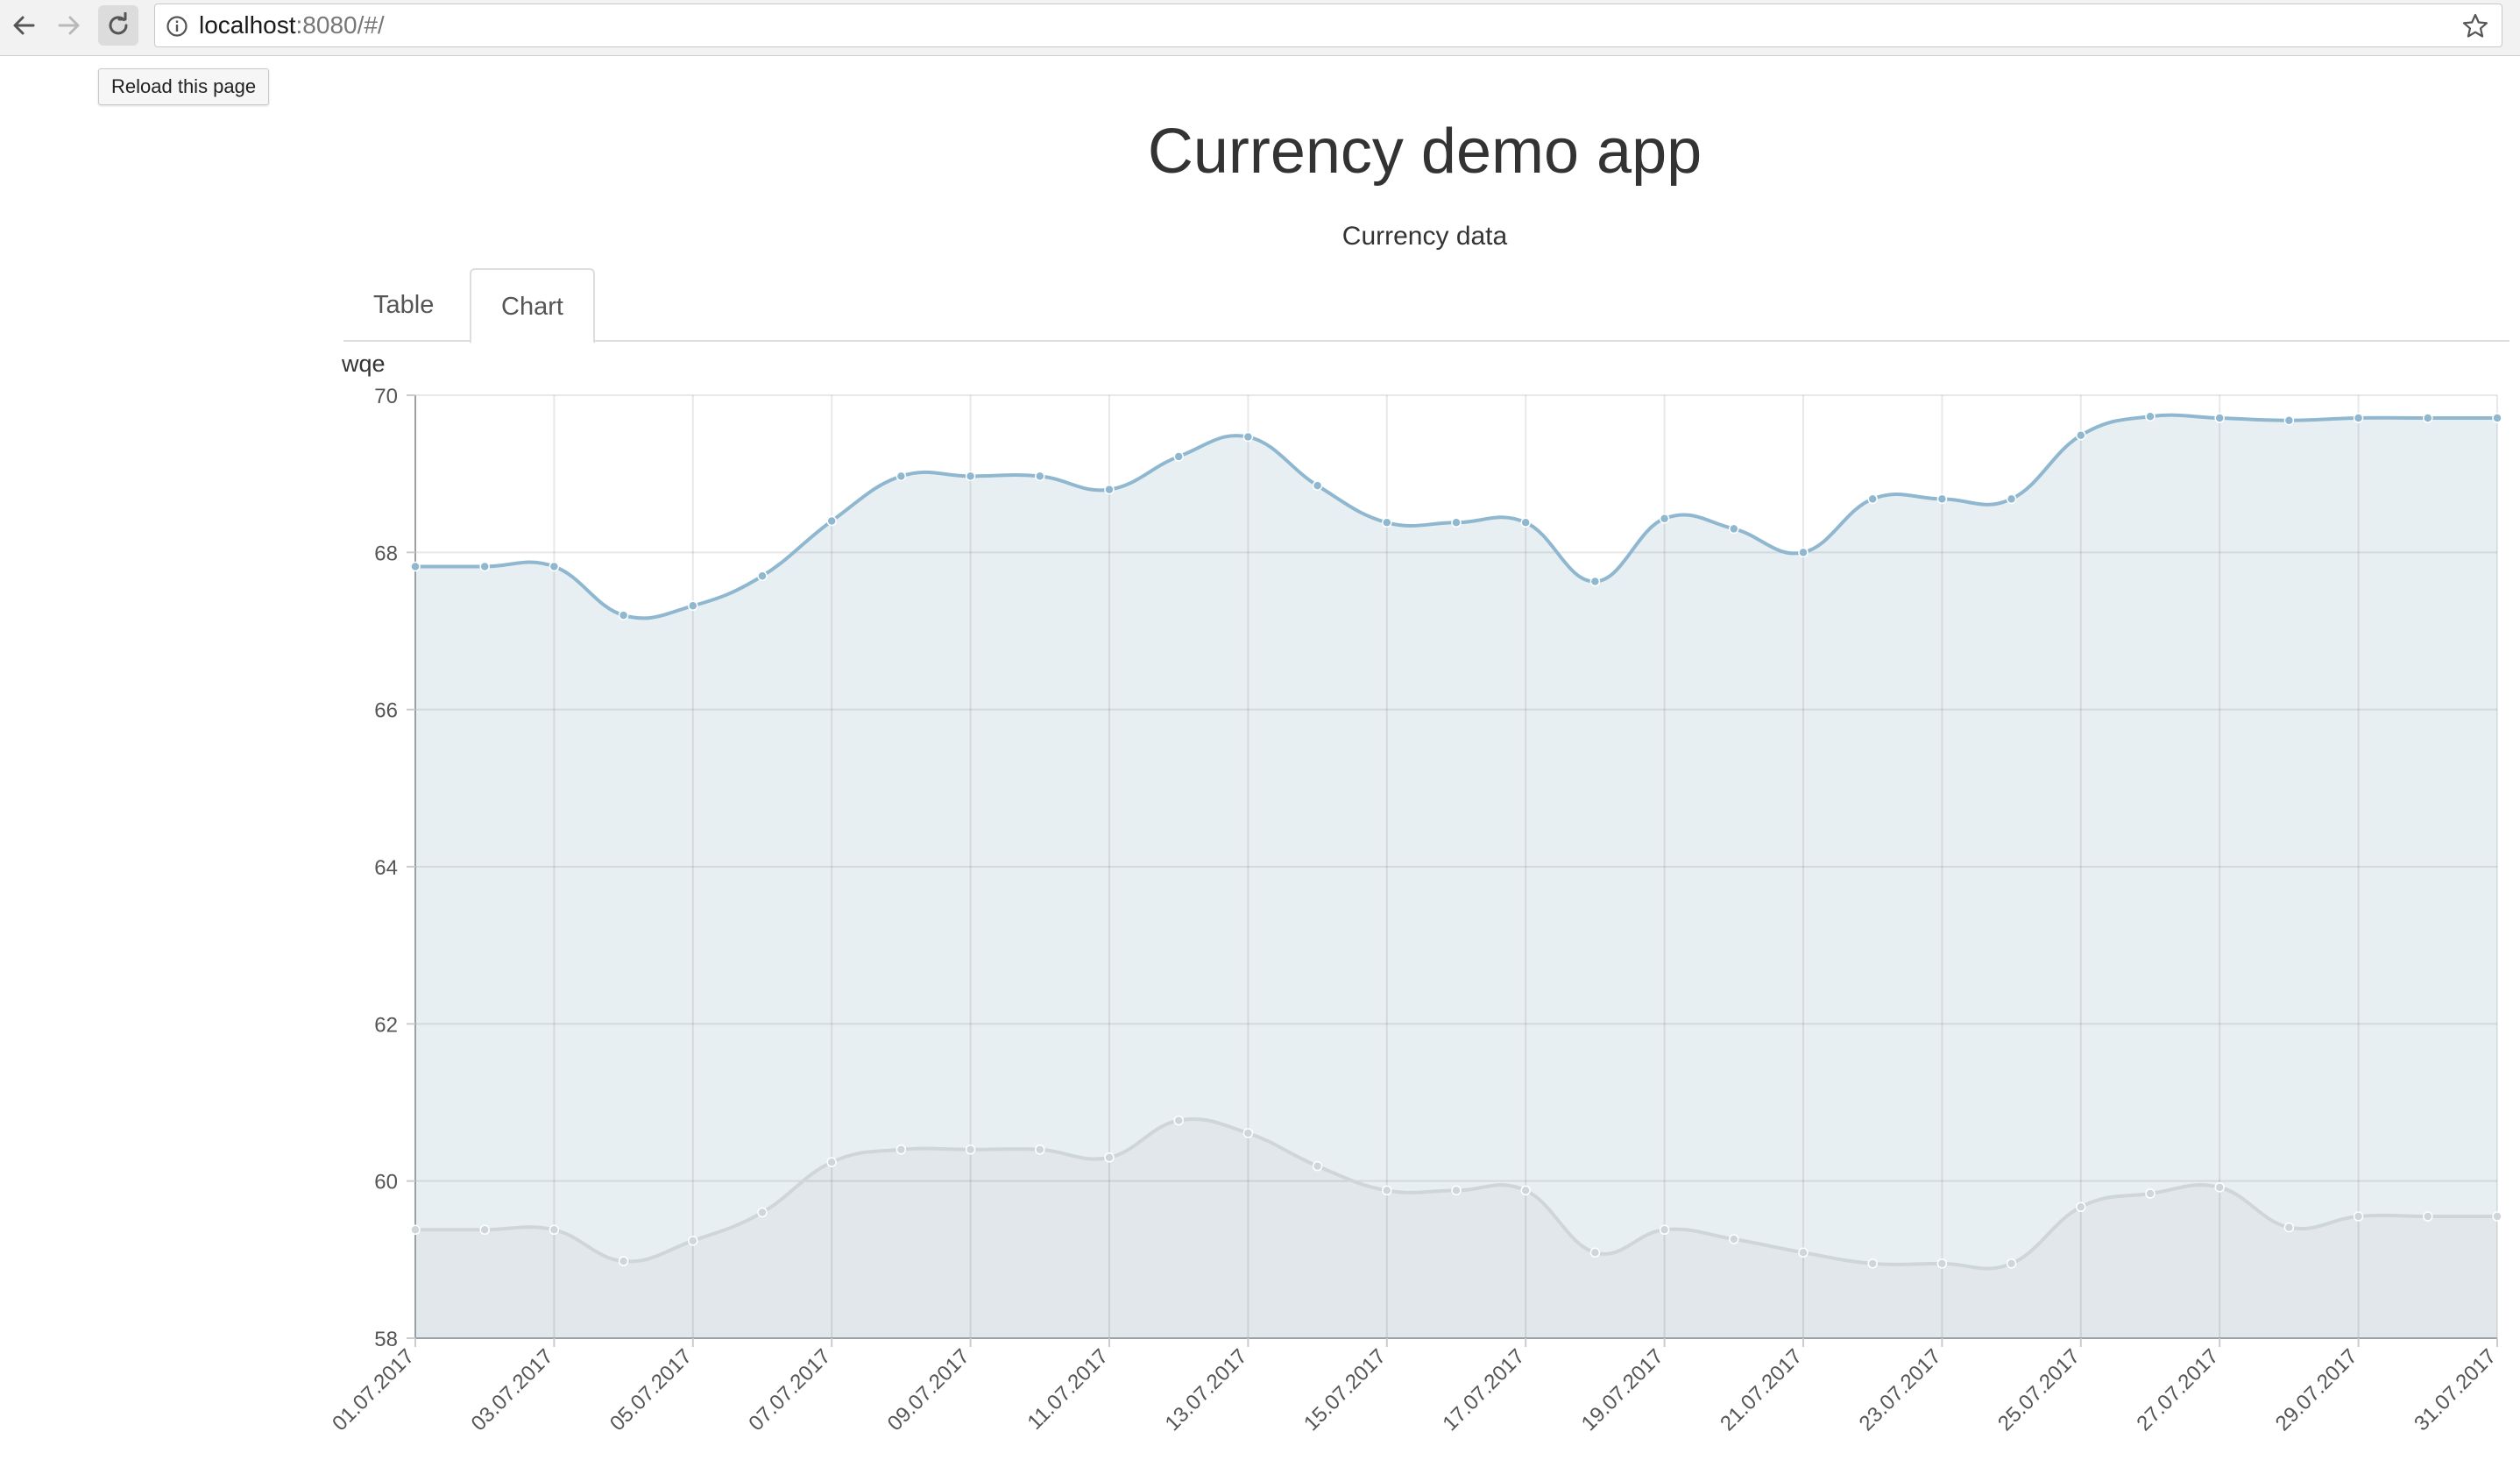  I want to click on back-button, so click(24, 25).